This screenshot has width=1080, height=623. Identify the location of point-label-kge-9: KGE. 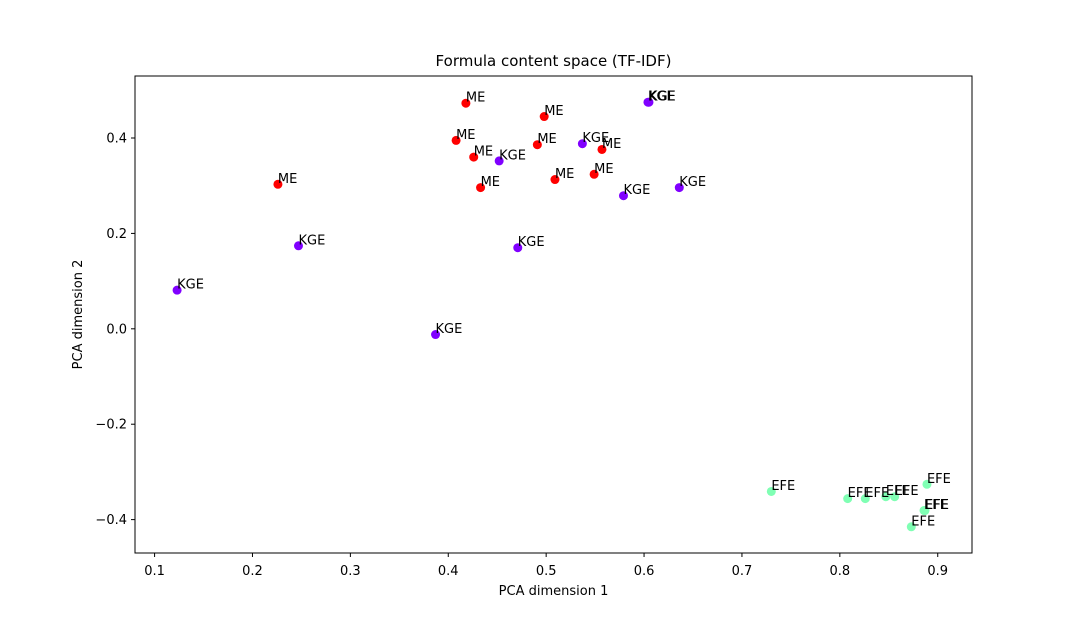
(662, 97).